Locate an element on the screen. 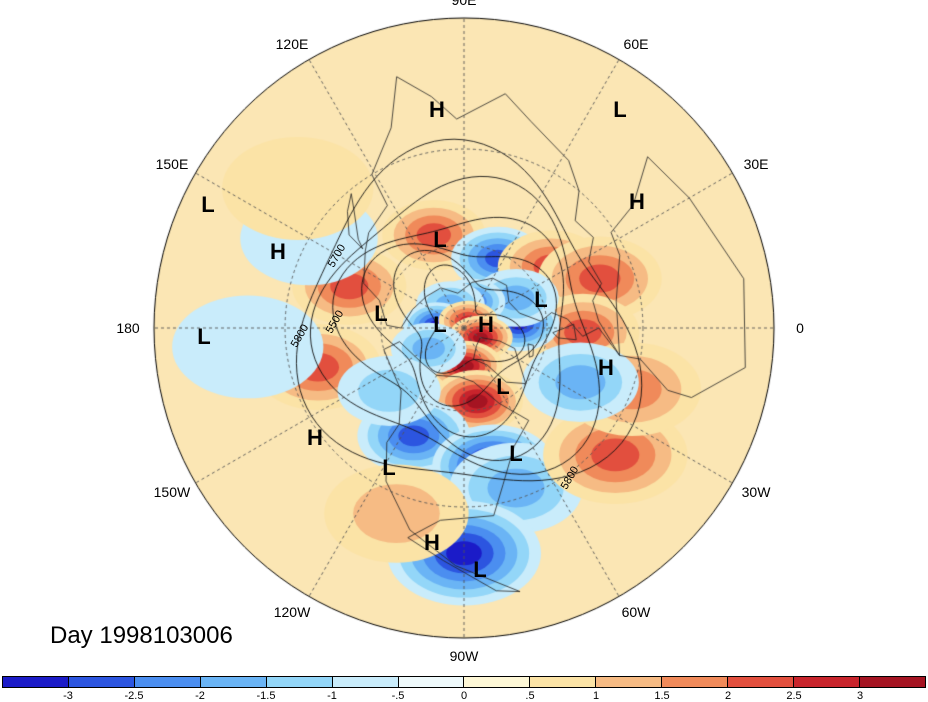 The height and width of the screenshot is (702, 928). colorbar-tick-label: 2 is located at coordinates (728, 696).